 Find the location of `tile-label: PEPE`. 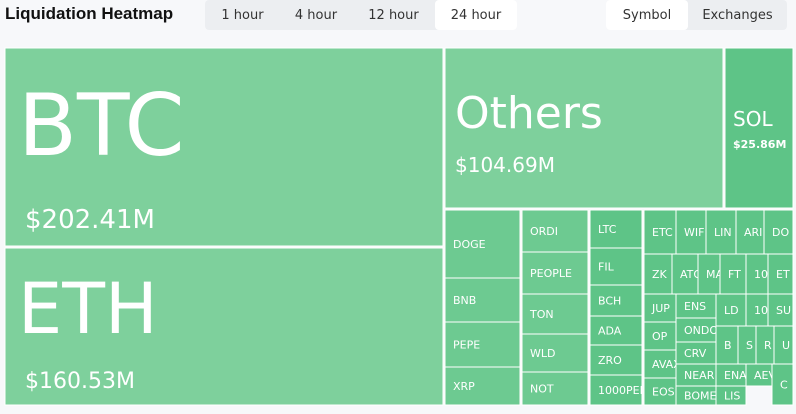

tile-label: PEPE is located at coordinates (466, 345).